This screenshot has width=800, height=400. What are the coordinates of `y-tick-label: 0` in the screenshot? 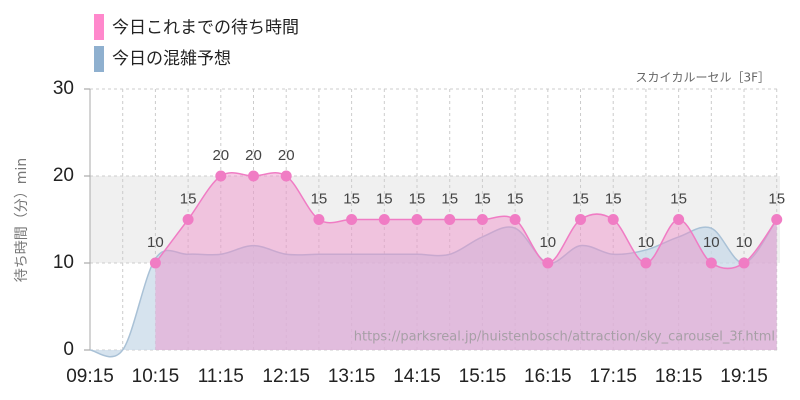 It's located at (68, 349).